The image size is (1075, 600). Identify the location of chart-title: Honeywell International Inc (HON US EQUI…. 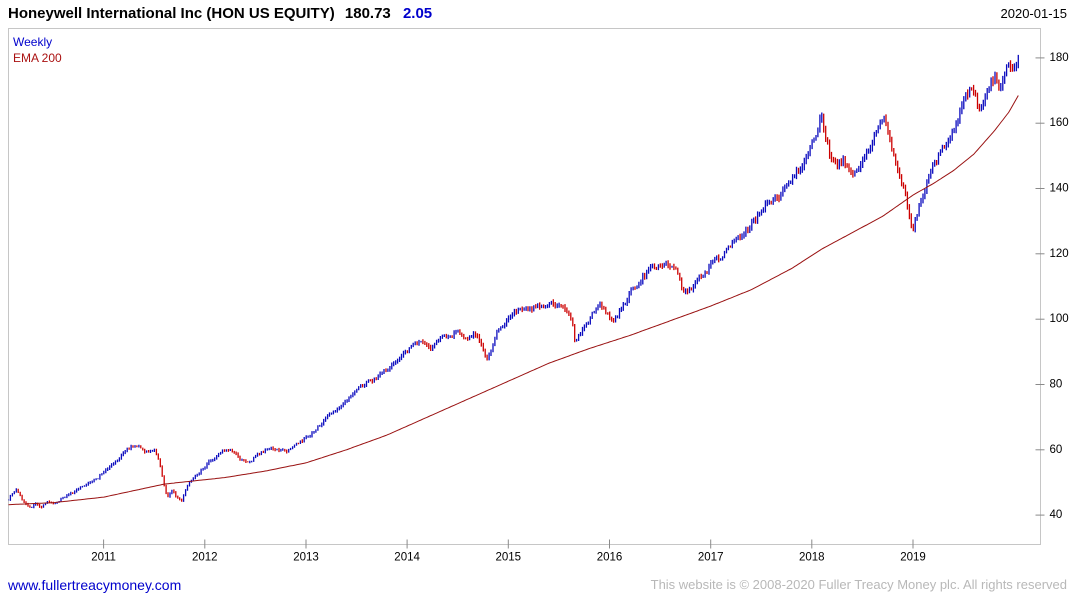
(220, 13).